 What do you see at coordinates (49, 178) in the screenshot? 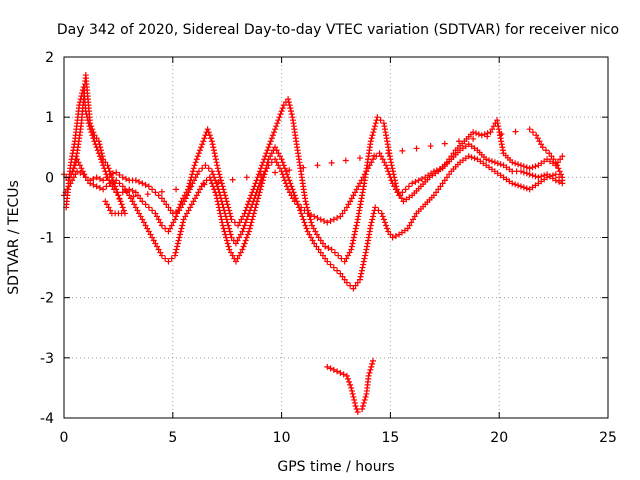
I see `y-tick-label: 0` at bounding box center [49, 178].